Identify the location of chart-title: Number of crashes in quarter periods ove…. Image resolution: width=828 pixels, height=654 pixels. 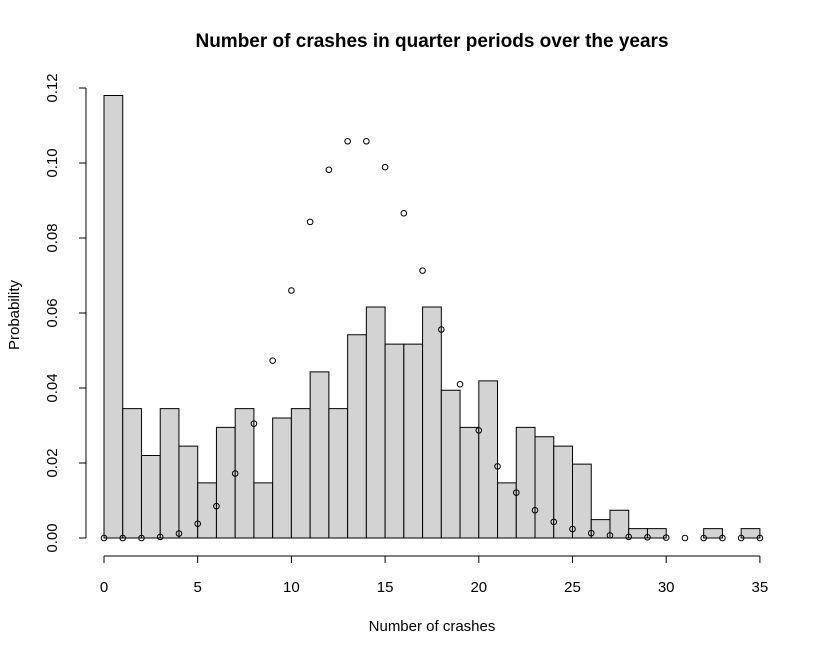
(431, 41).